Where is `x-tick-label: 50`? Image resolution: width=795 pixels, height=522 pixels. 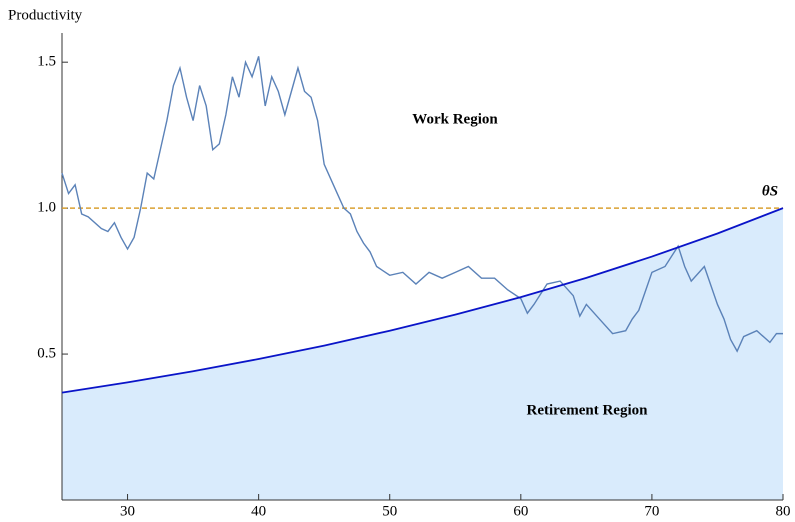 x-tick-label: 50 is located at coordinates (389, 511).